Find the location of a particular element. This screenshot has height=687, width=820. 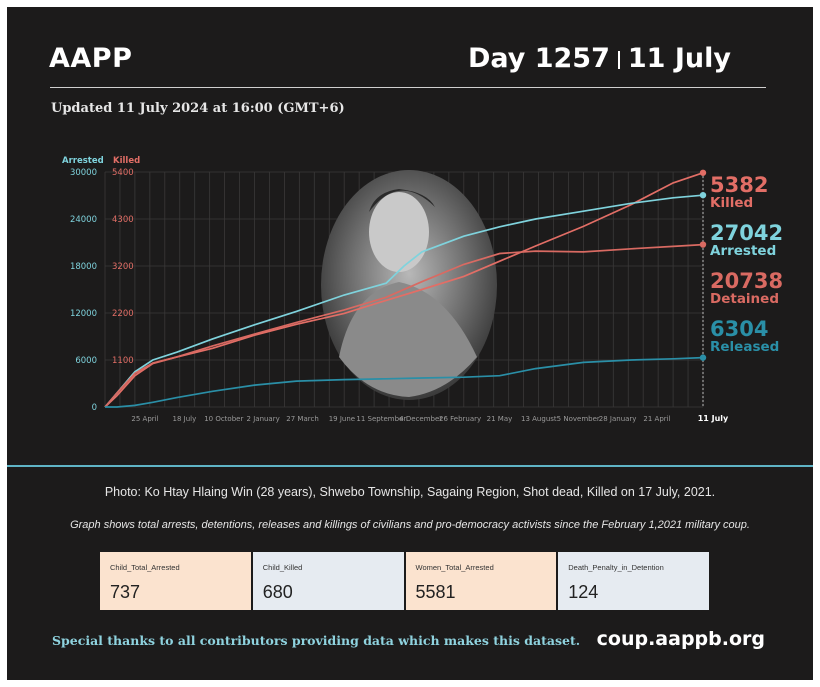

x-tick-label: 21 May is located at coordinates (500, 419).